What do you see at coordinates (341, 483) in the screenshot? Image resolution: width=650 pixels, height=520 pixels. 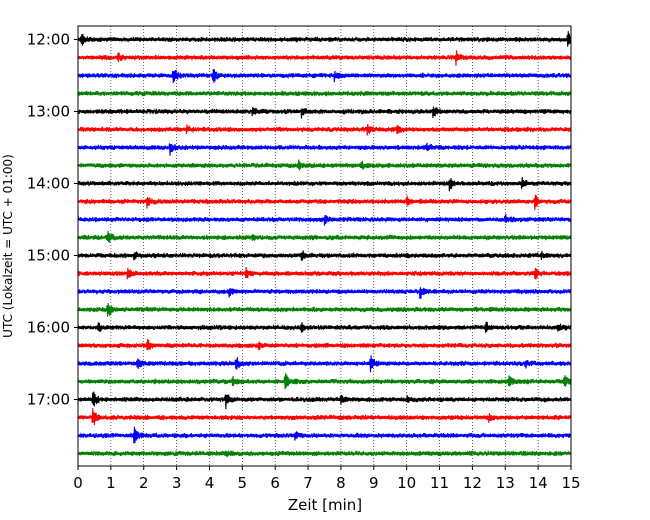 I see `x-tick-label: 8` at bounding box center [341, 483].